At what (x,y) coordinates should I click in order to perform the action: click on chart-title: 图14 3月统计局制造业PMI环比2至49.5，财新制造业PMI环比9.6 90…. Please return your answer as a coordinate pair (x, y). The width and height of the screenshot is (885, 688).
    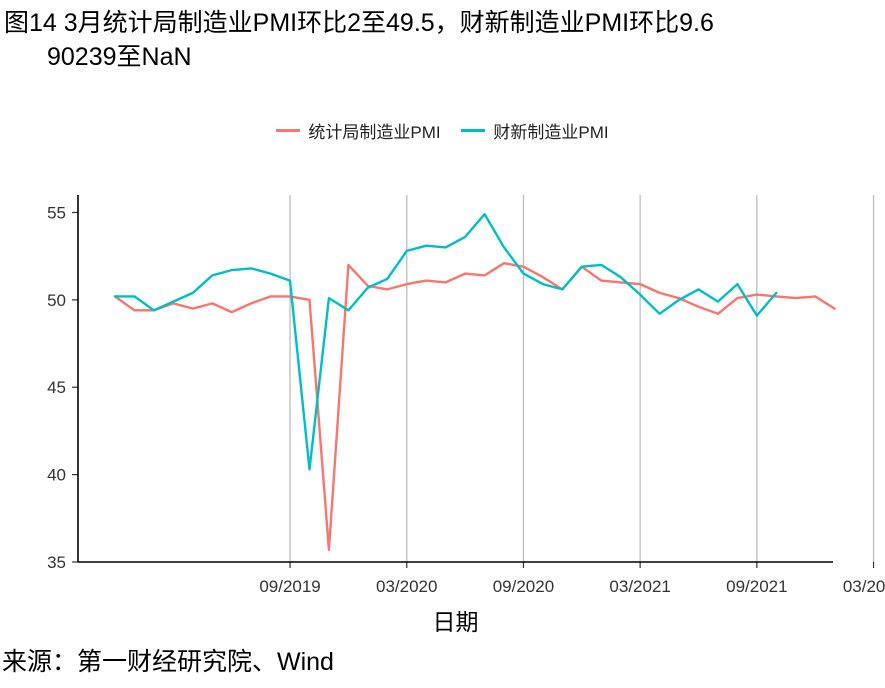
    Looking at the image, I should click on (441, 40).